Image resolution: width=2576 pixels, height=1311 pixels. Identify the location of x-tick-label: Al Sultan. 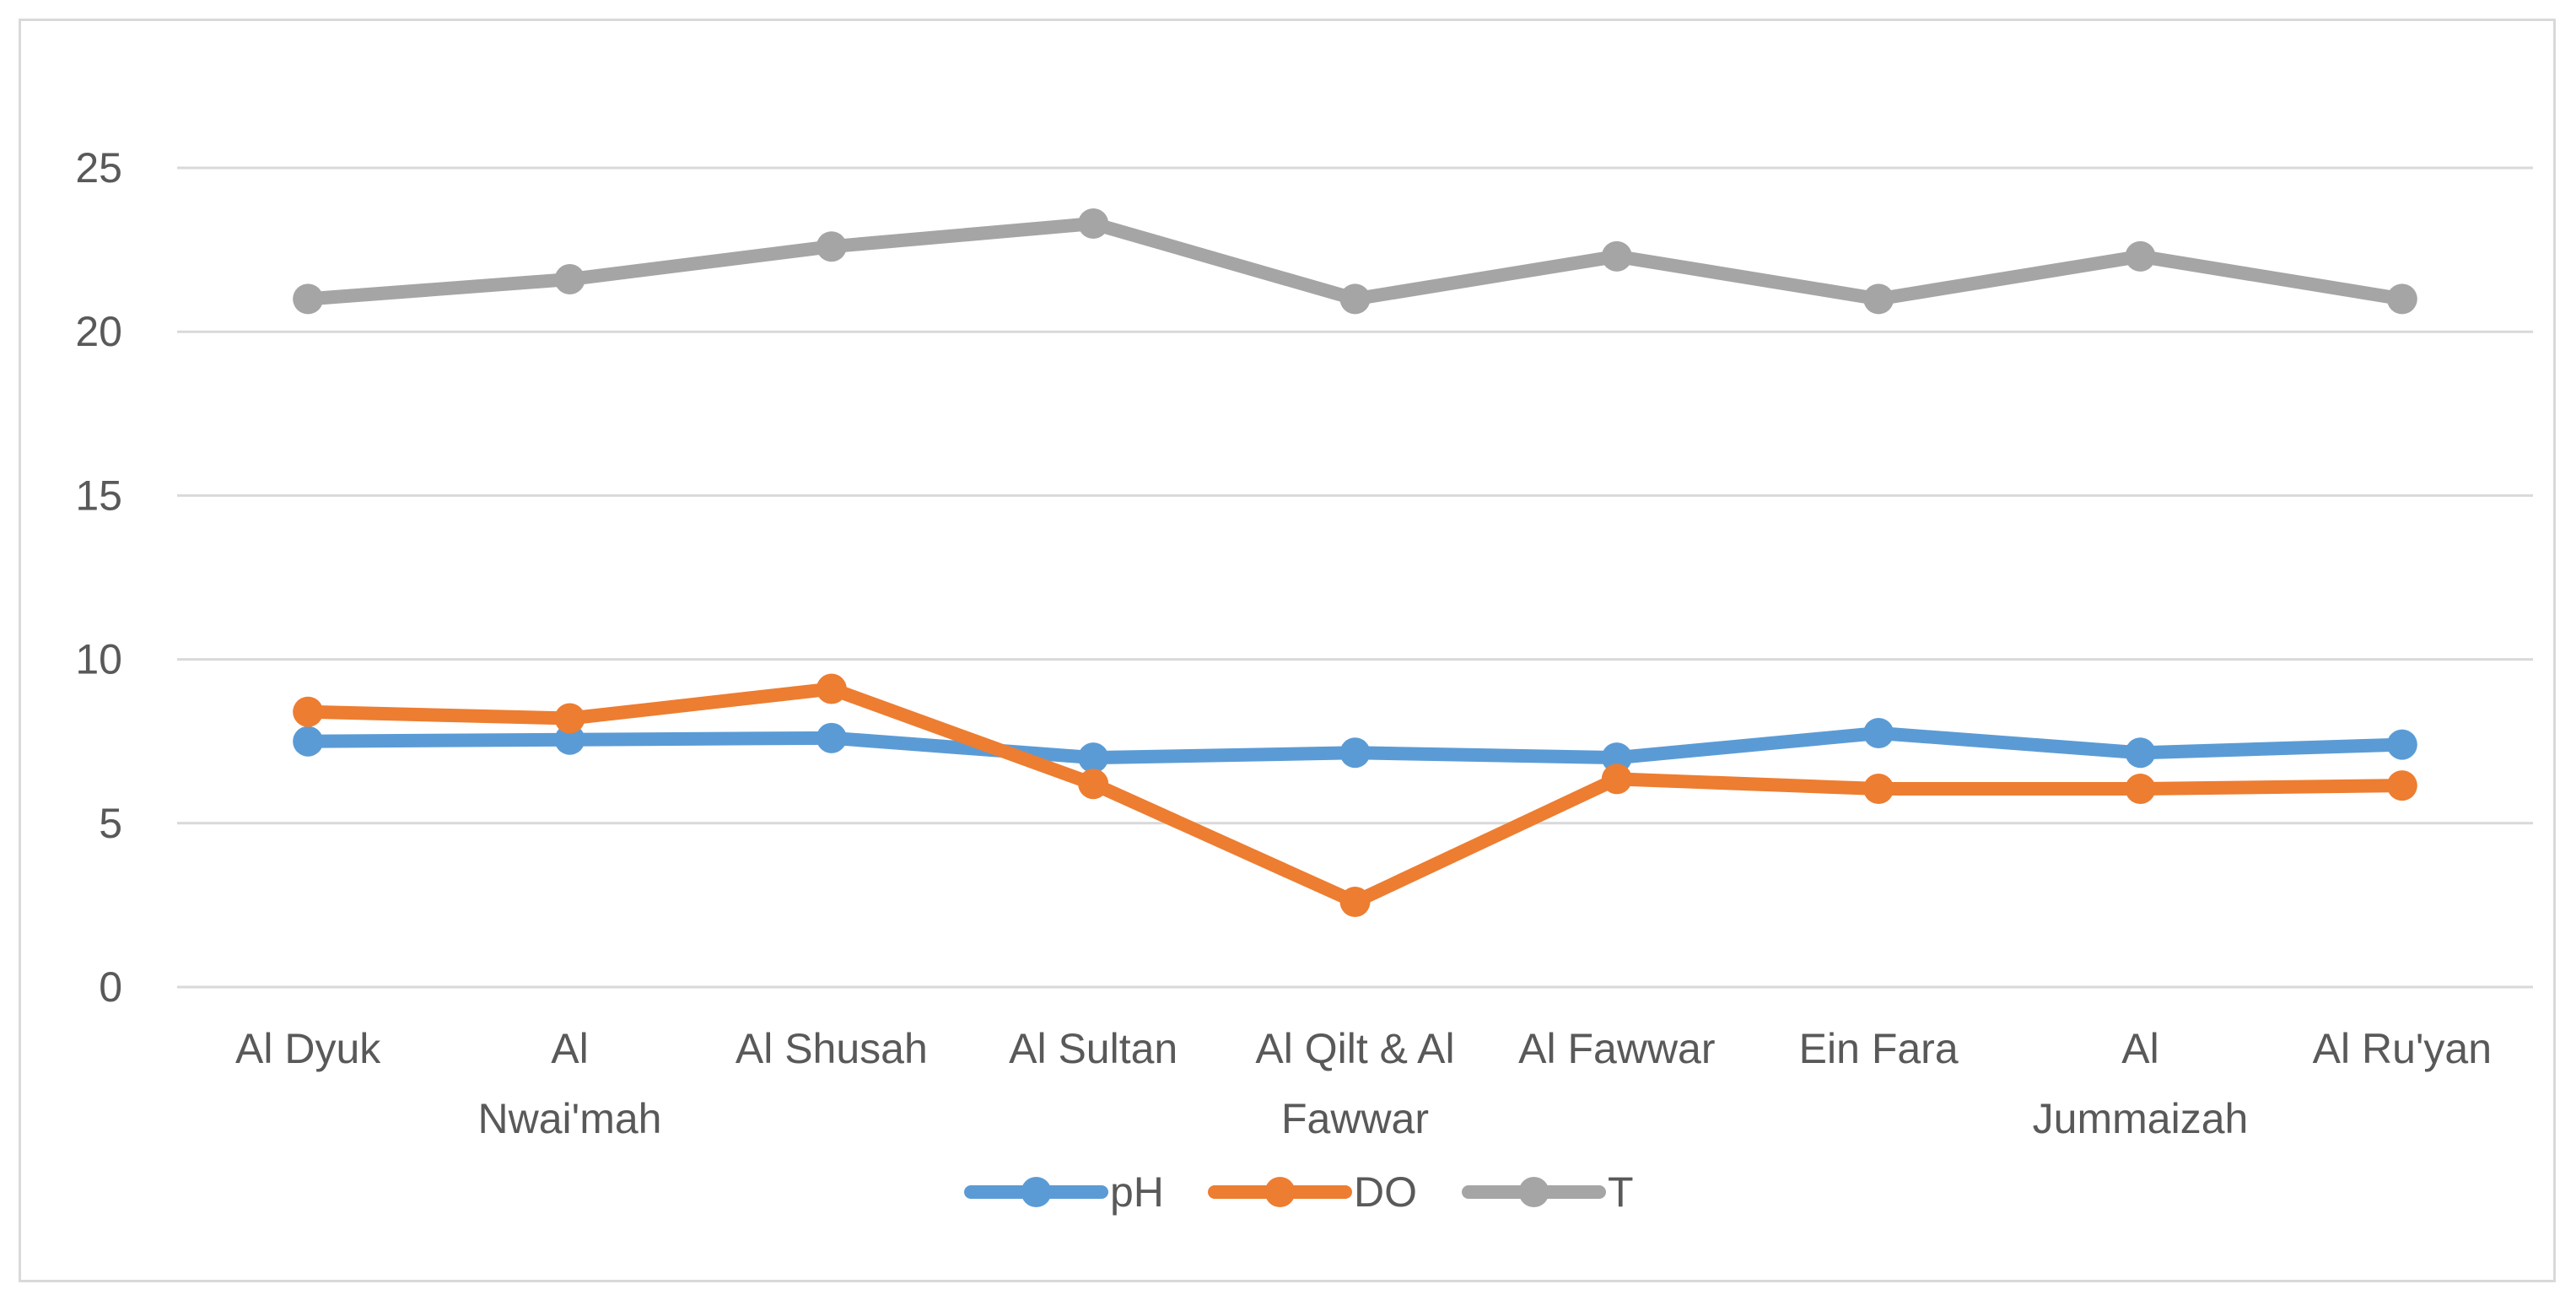
(1093, 1048).